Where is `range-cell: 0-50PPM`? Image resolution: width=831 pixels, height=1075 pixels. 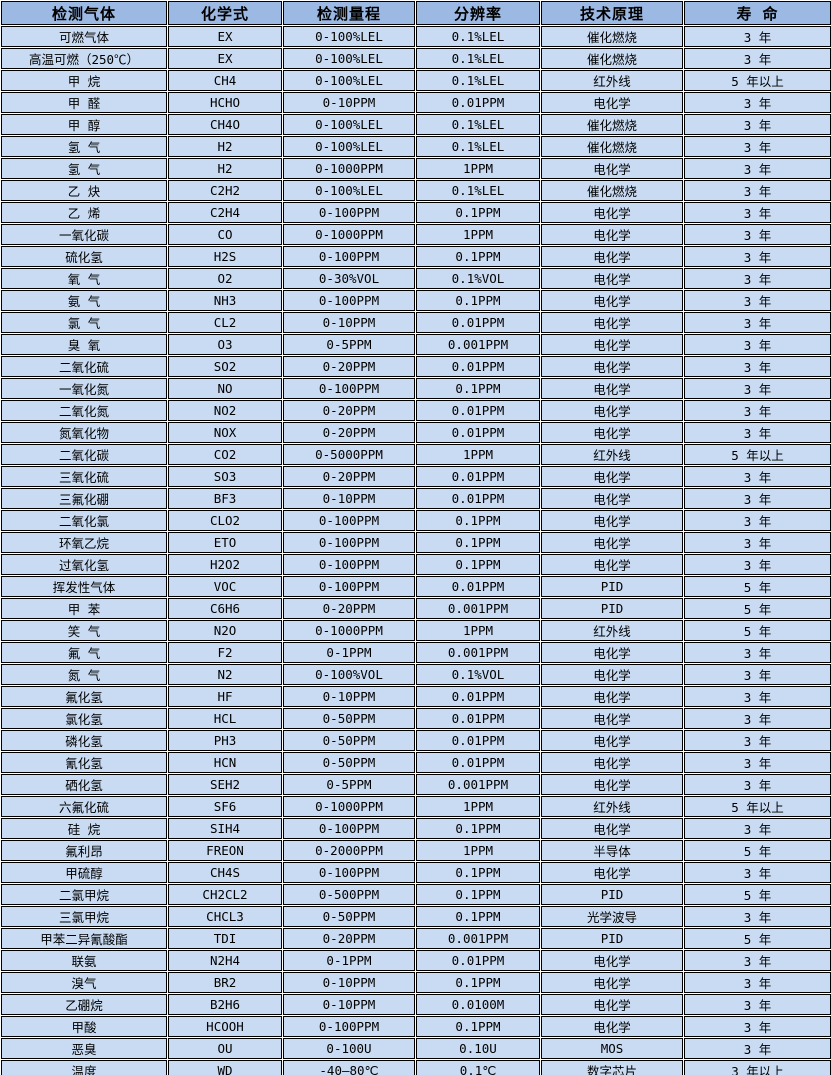 range-cell: 0-50PPM is located at coordinates (349, 718).